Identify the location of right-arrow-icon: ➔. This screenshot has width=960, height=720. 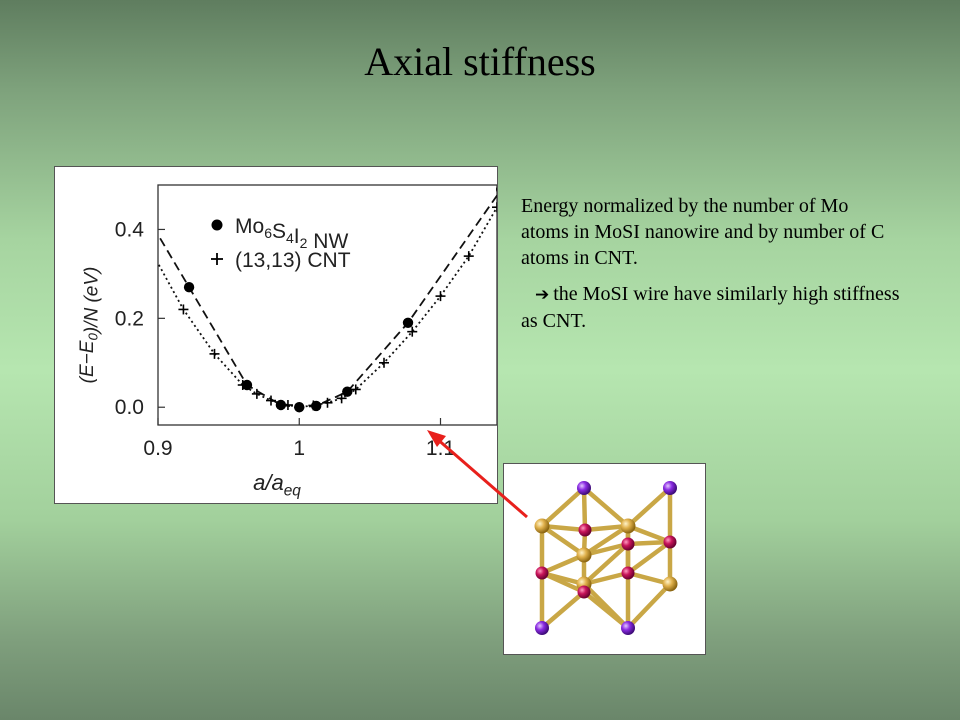
(542, 295).